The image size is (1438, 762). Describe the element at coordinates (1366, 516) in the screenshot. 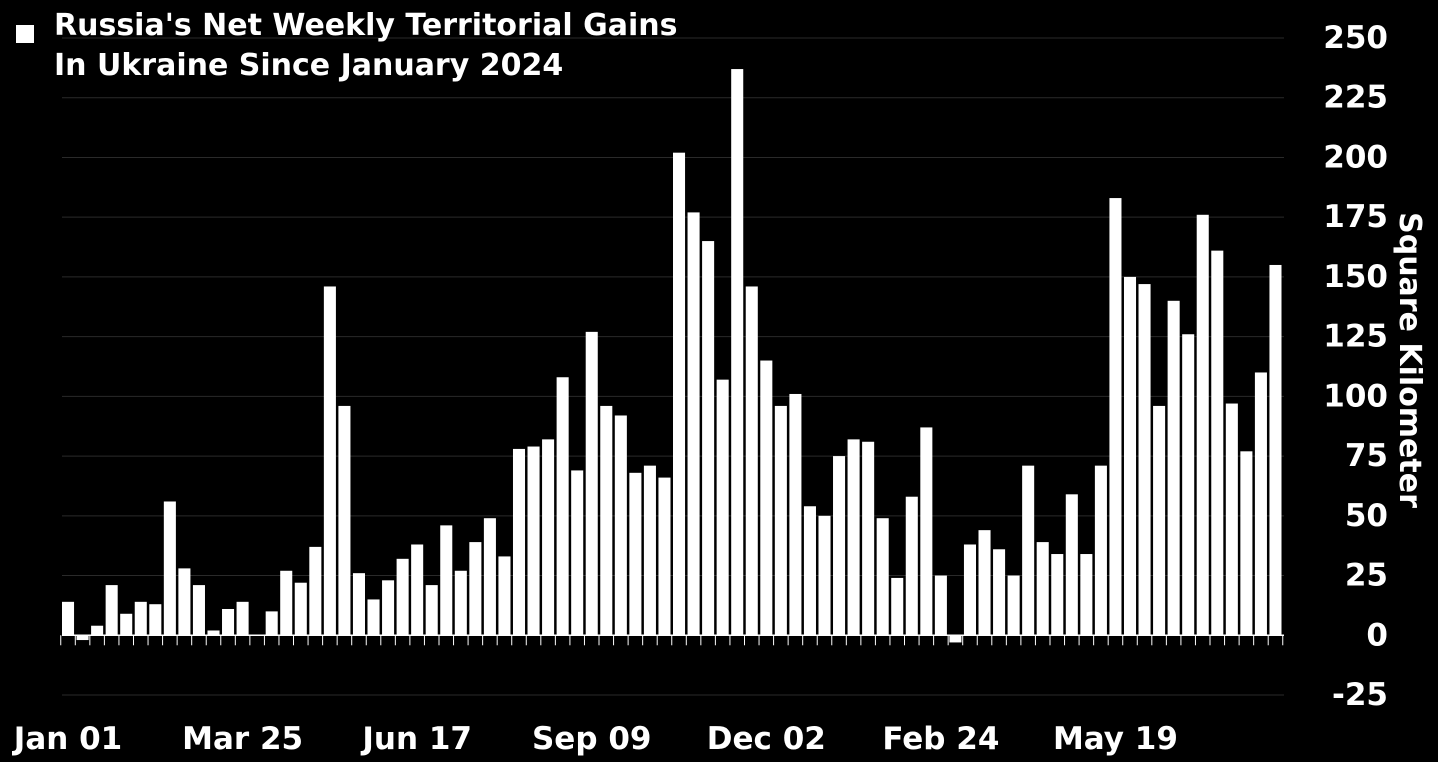

I see `y-tick-label: 50` at that location.